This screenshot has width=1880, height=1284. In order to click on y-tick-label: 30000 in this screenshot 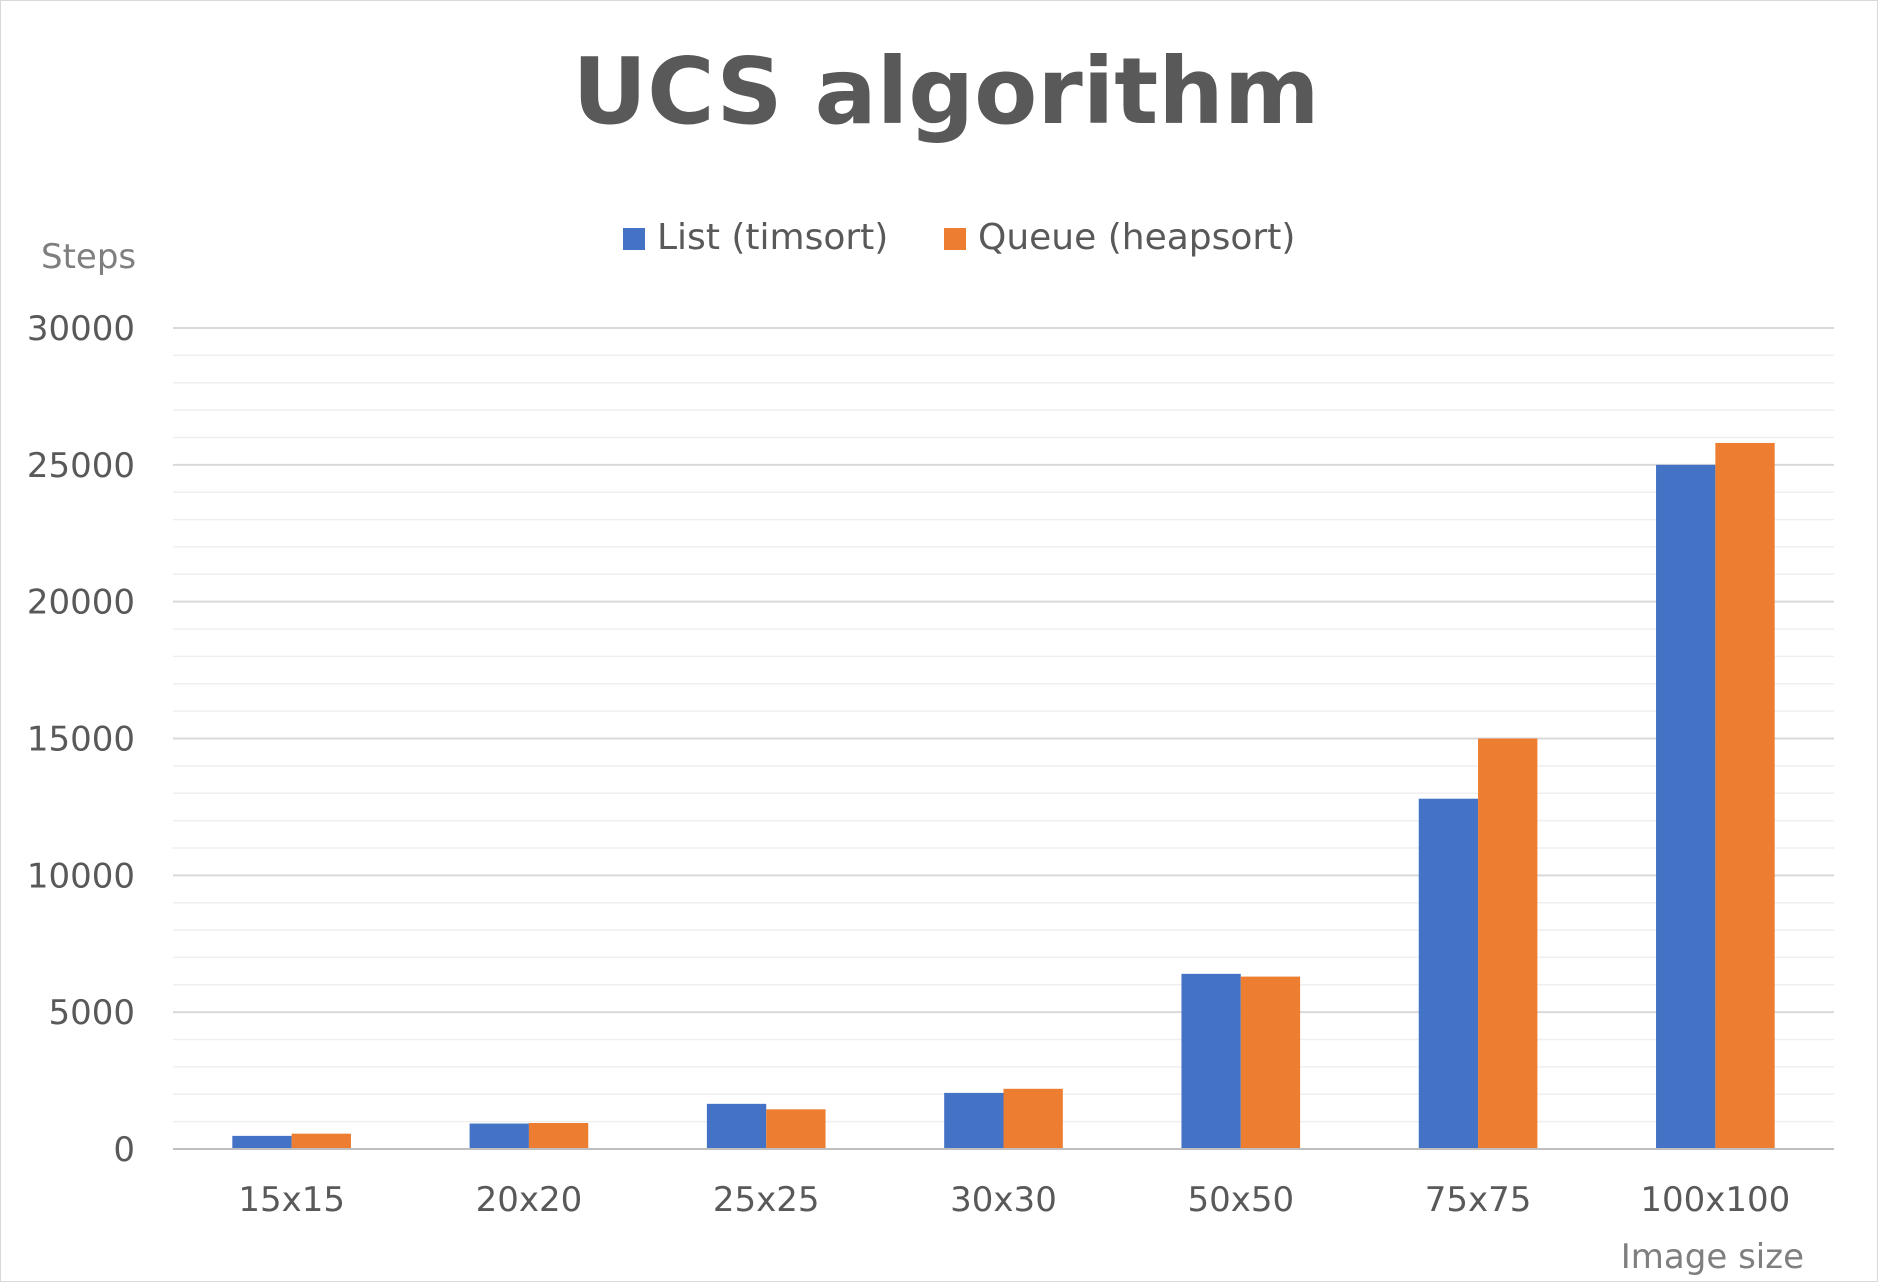, I will do `click(81, 329)`.